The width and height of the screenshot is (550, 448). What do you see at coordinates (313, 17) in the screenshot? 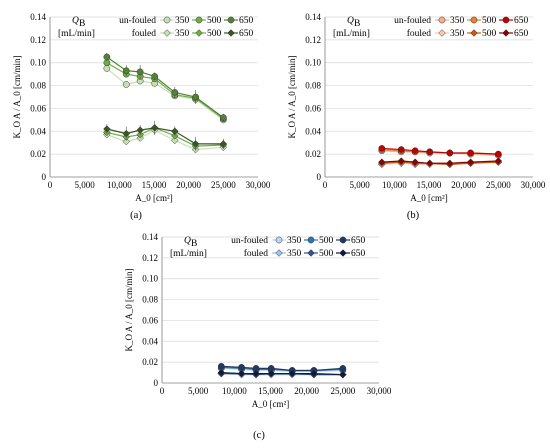
I see `y-tick-label: 0.14` at bounding box center [313, 17].